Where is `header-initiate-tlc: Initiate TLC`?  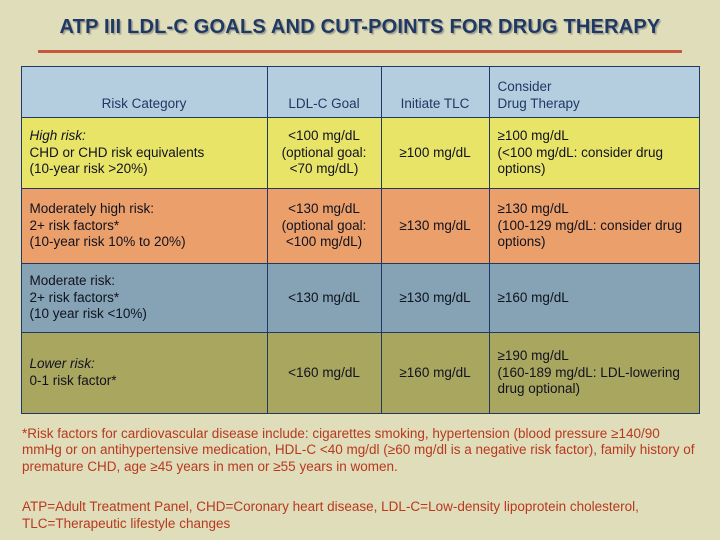 header-initiate-tlc: Initiate TLC is located at coordinates (435, 92).